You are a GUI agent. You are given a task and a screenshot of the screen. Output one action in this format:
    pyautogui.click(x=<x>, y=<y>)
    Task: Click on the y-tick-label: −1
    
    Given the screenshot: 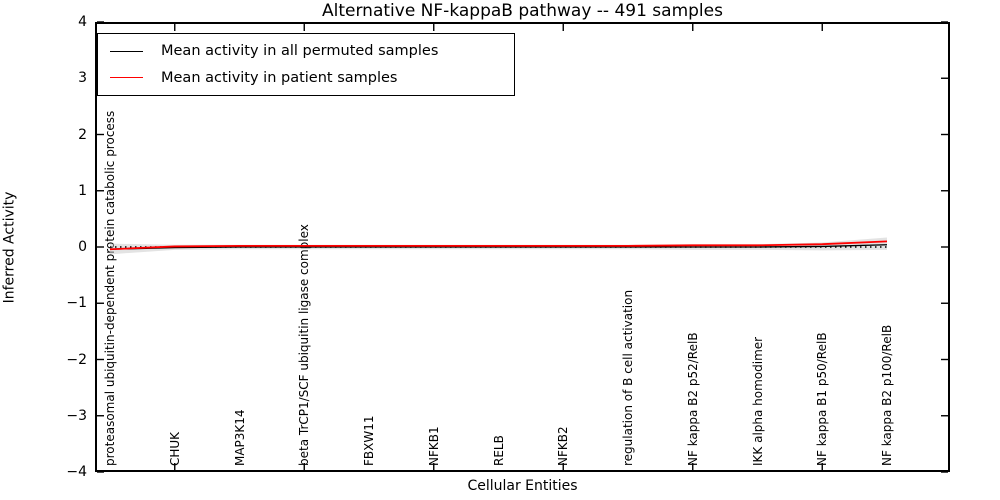 What is the action you would take?
    pyautogui.click(x=76, y=303)
    